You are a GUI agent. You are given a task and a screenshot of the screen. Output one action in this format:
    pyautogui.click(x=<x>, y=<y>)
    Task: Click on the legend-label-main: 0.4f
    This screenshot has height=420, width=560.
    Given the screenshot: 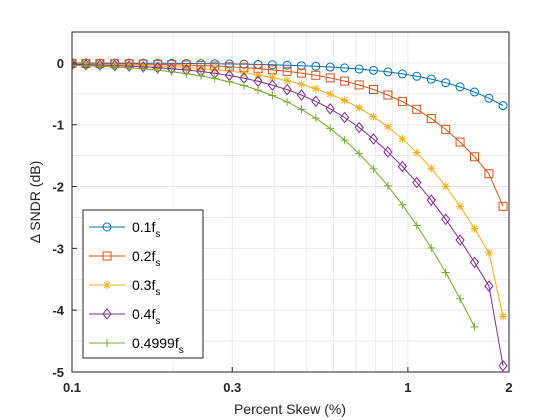 What is the action you would take?
    pyautogui.click(x=143, y=314)
    